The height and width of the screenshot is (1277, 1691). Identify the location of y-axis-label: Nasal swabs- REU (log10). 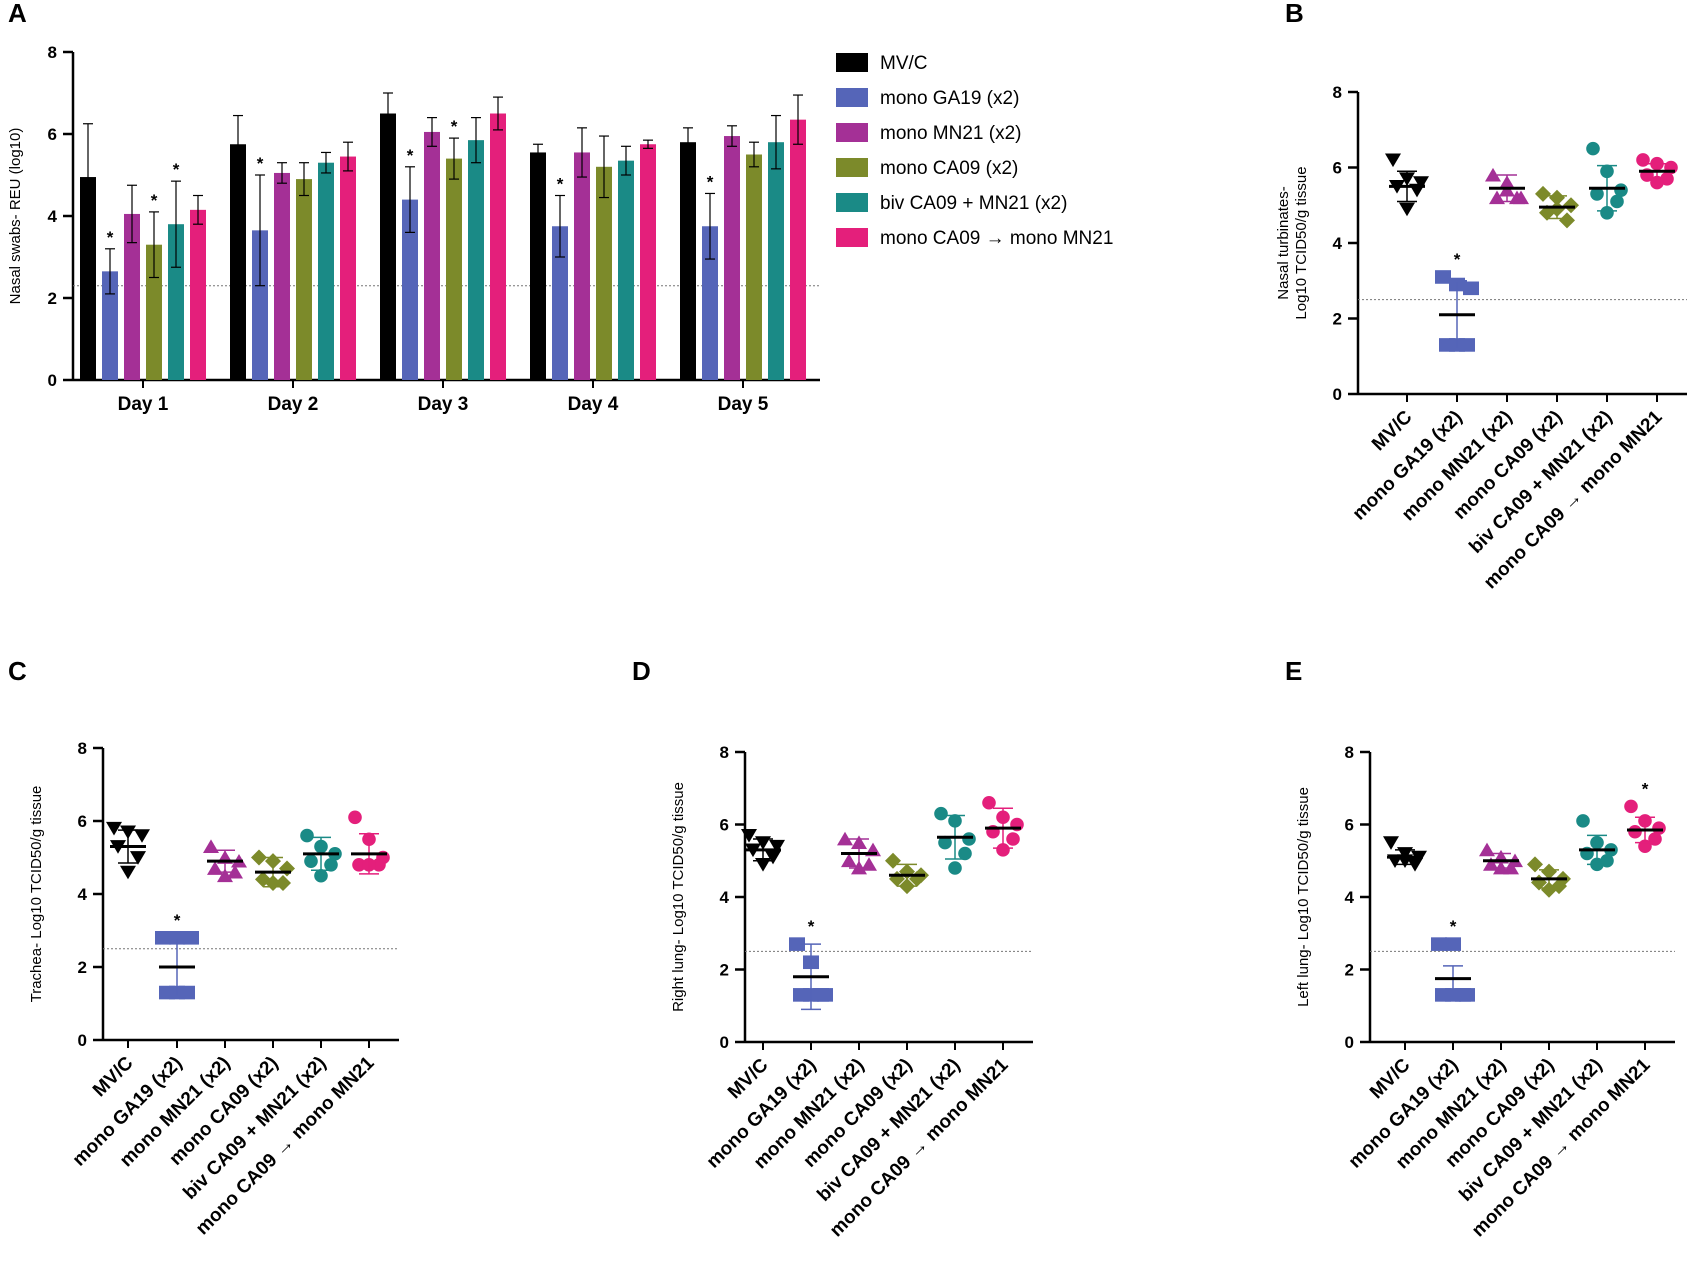
(15, 216).